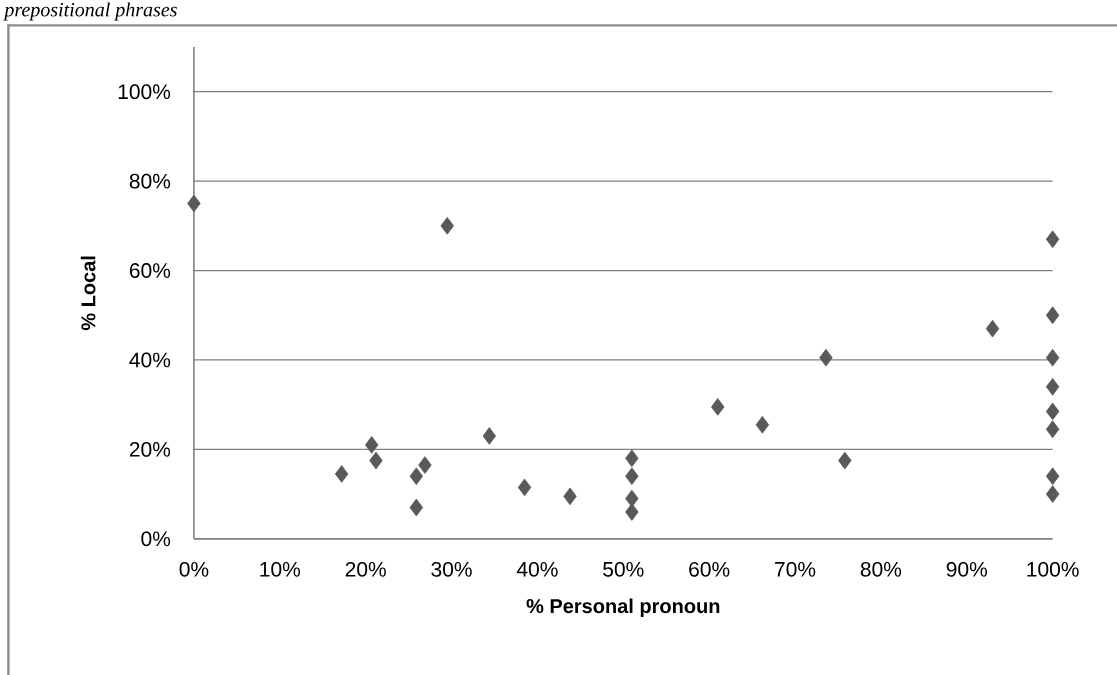 Image resolution: width=1117 pixels, height=675 pixels. What do you see at coordinates (150, 181) in the screenshot?
I see `y-tick-label: 80%` at bounding box center [150, 181].